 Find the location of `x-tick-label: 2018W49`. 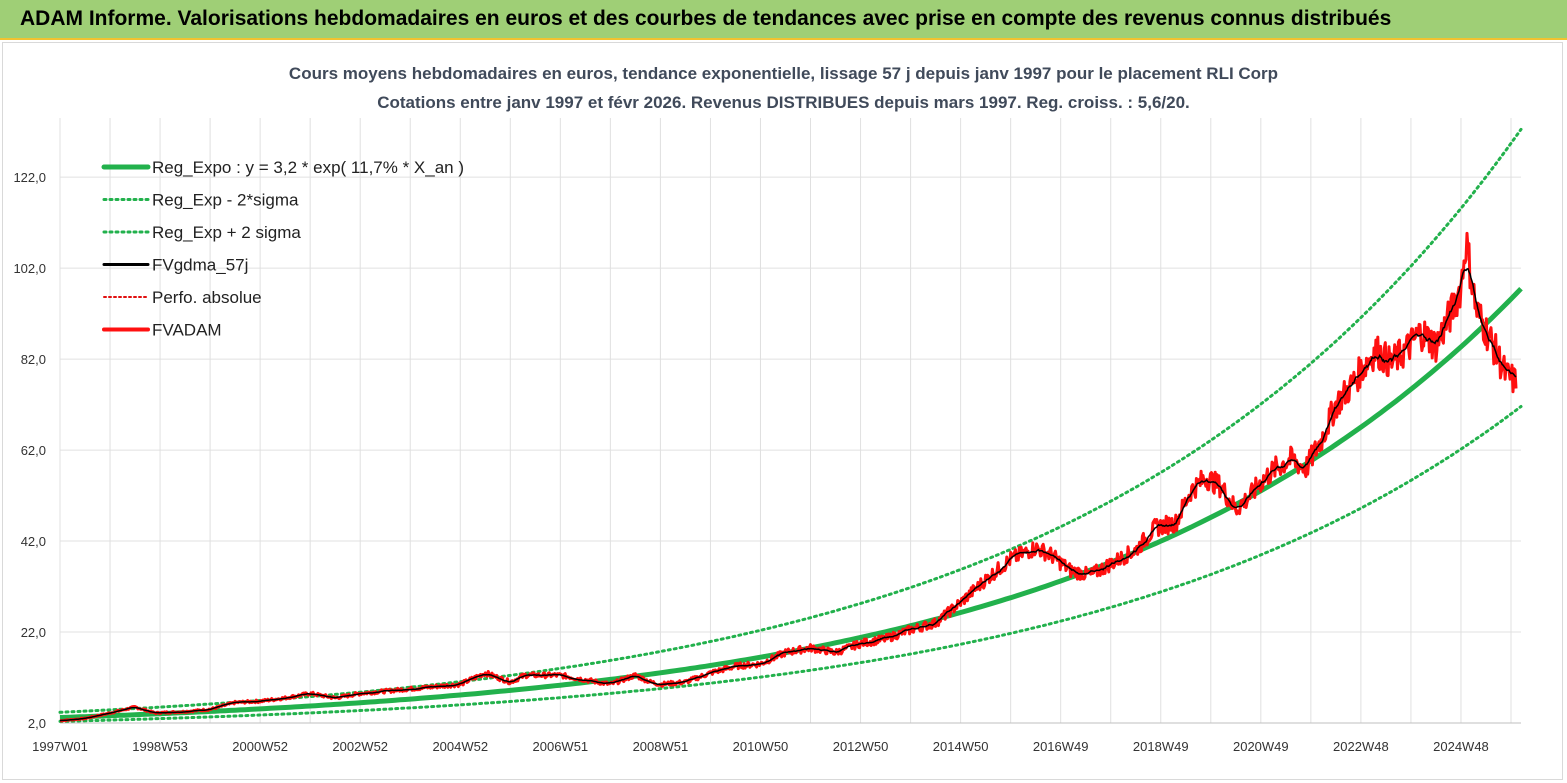

x-tick-label: 2018W49 is located at coordinates (1161, 746).